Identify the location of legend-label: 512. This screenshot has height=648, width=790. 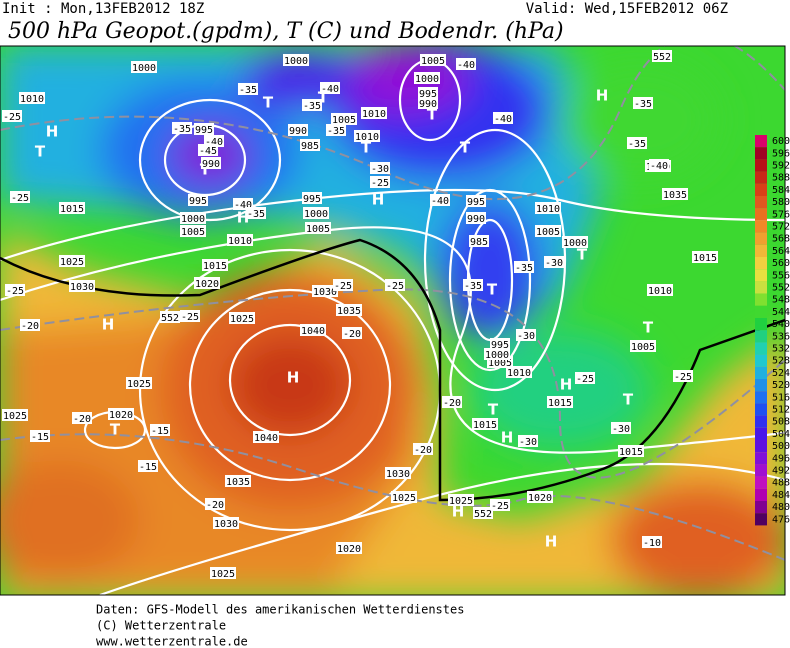
(781, 410).